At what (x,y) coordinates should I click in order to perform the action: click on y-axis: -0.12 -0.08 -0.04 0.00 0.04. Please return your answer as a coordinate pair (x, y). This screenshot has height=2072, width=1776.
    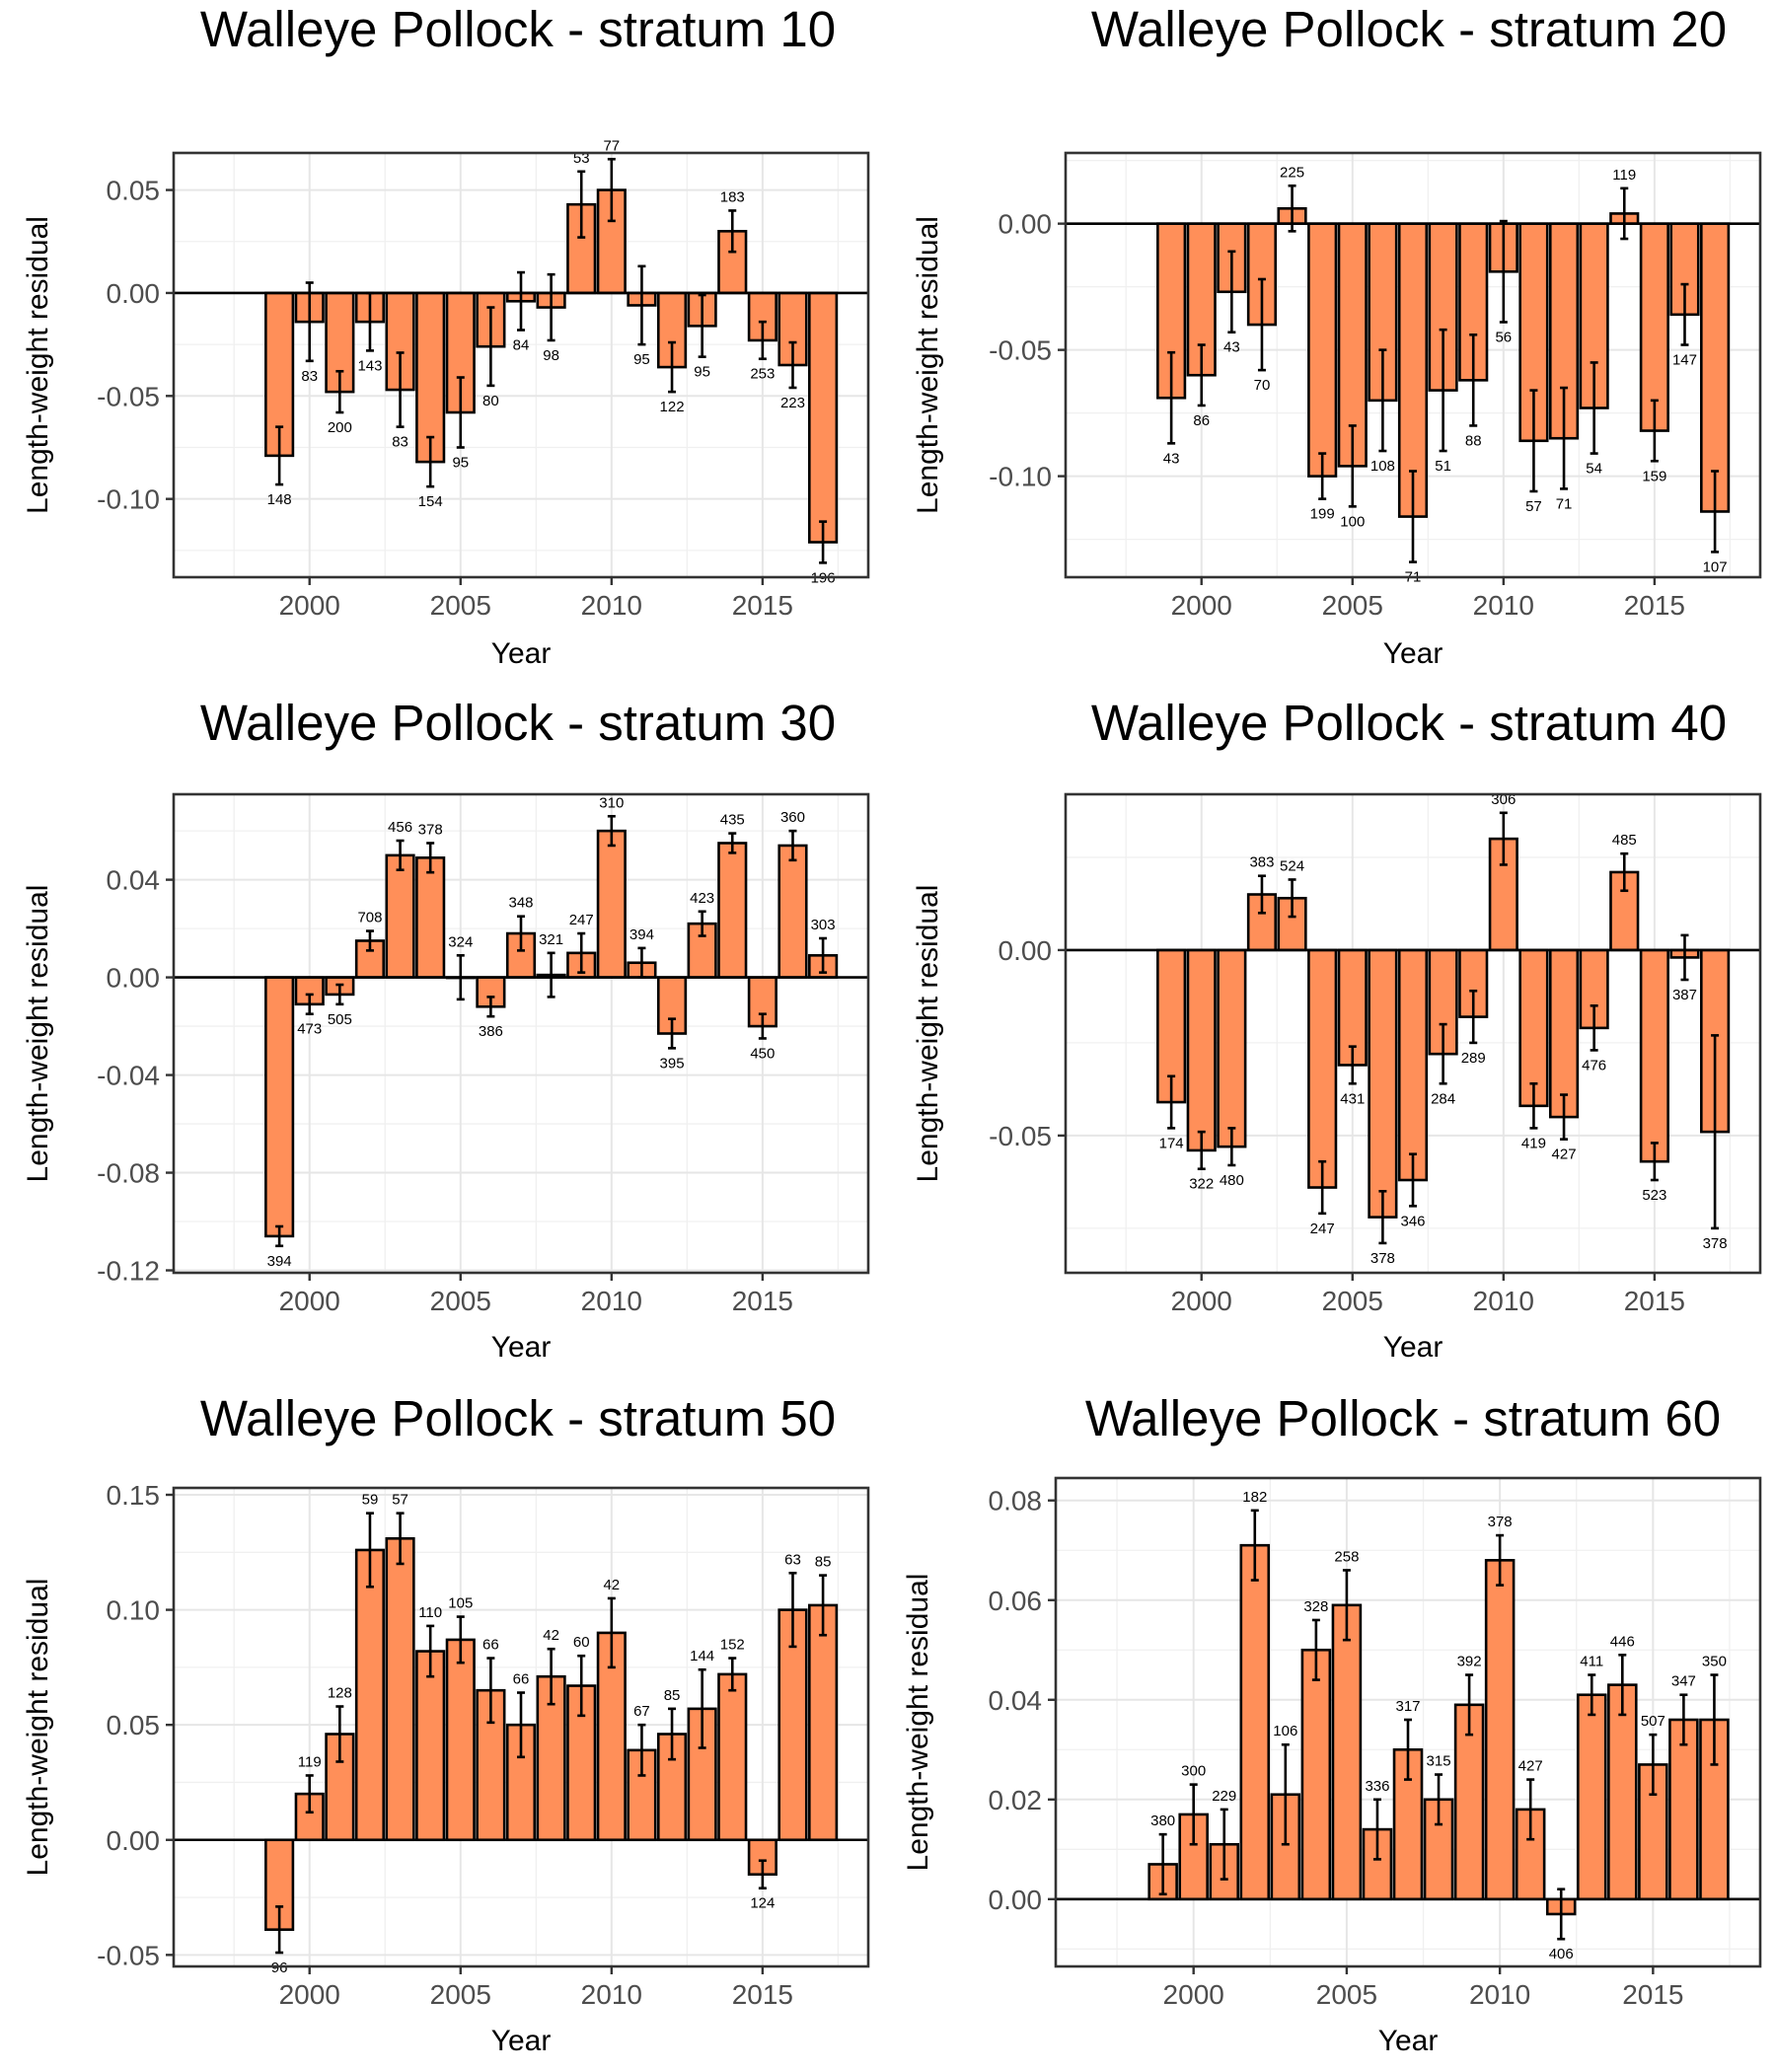
    Looking at the image, I should click on (136, 1076).